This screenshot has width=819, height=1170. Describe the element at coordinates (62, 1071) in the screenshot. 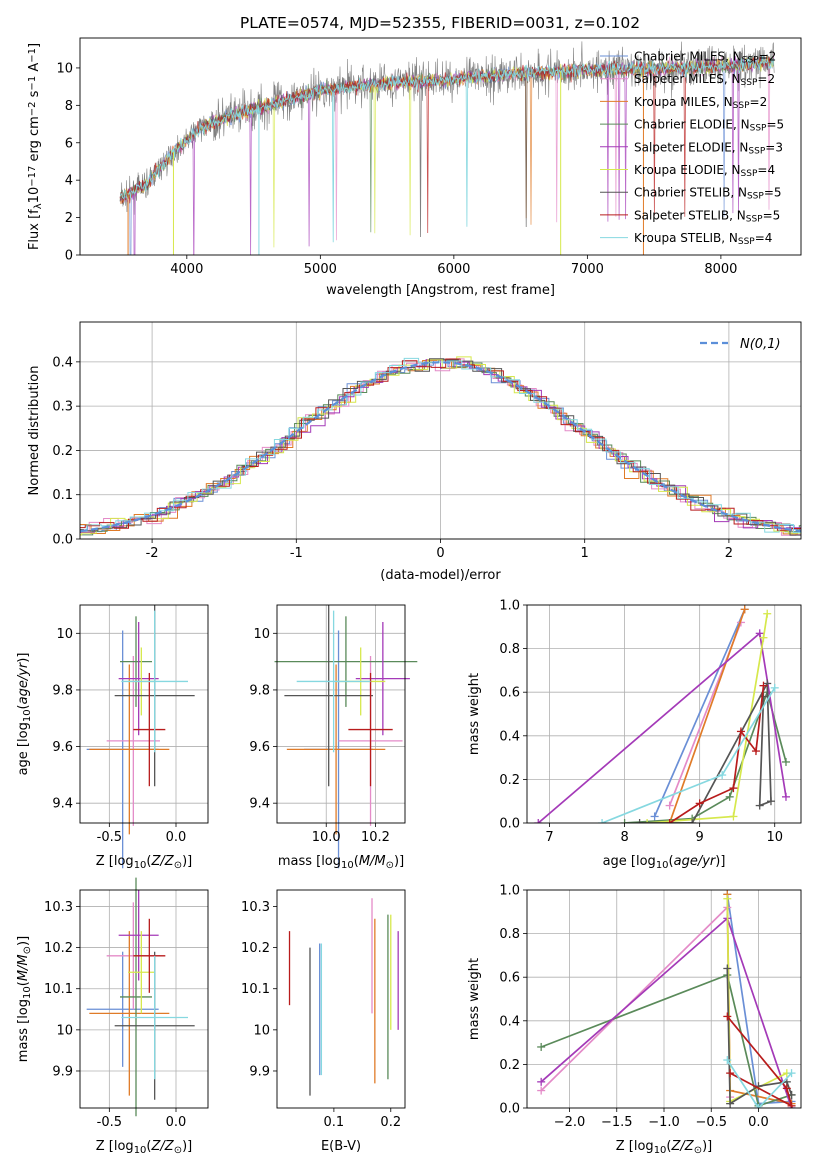

I see `y-tick-label: 9.9` at that location.